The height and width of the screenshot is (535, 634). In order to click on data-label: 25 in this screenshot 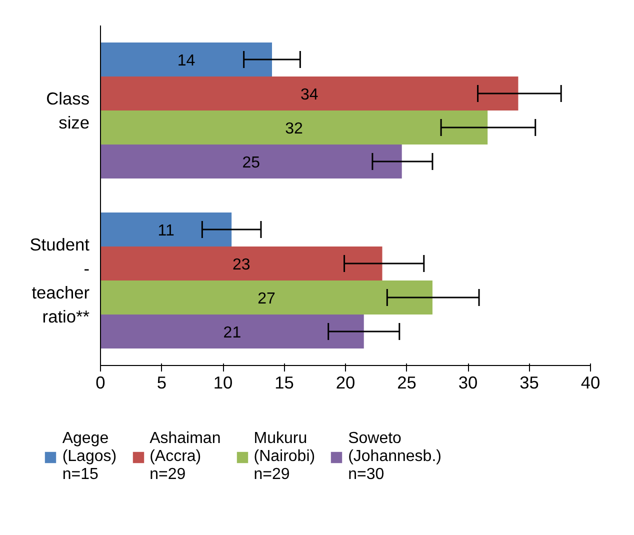, I will do `click(251, 163)`.